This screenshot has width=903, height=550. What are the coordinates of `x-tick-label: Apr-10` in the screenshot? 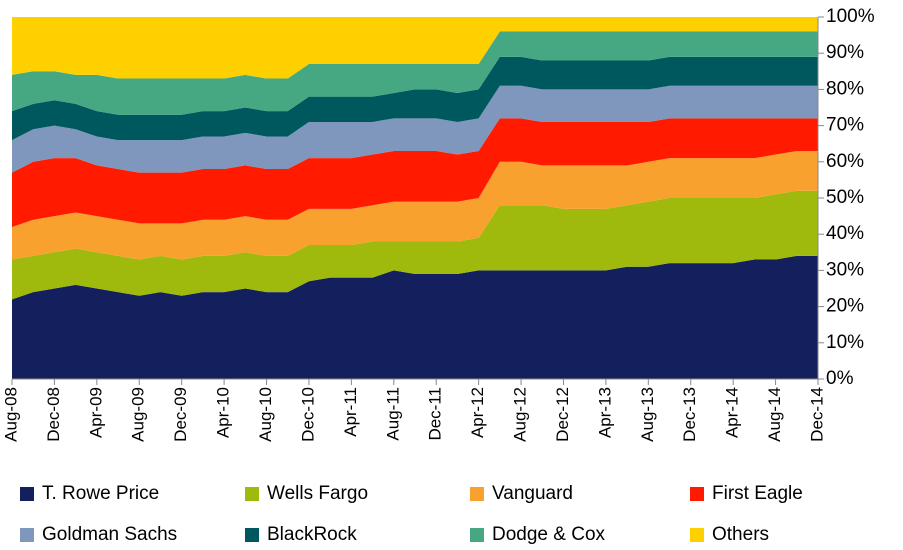 It's located at (223, 412).